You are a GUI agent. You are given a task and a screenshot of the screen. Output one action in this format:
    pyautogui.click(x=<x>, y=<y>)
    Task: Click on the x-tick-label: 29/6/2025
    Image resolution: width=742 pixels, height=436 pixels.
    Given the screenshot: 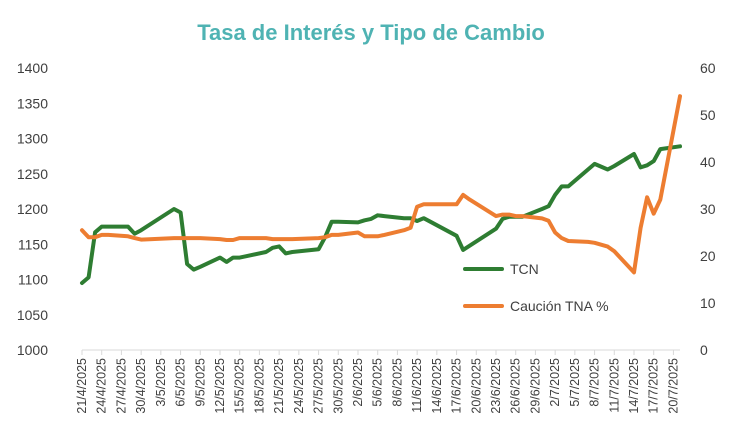 What is the action you would take?
    pyautogui.click(x=535, y=386)
    